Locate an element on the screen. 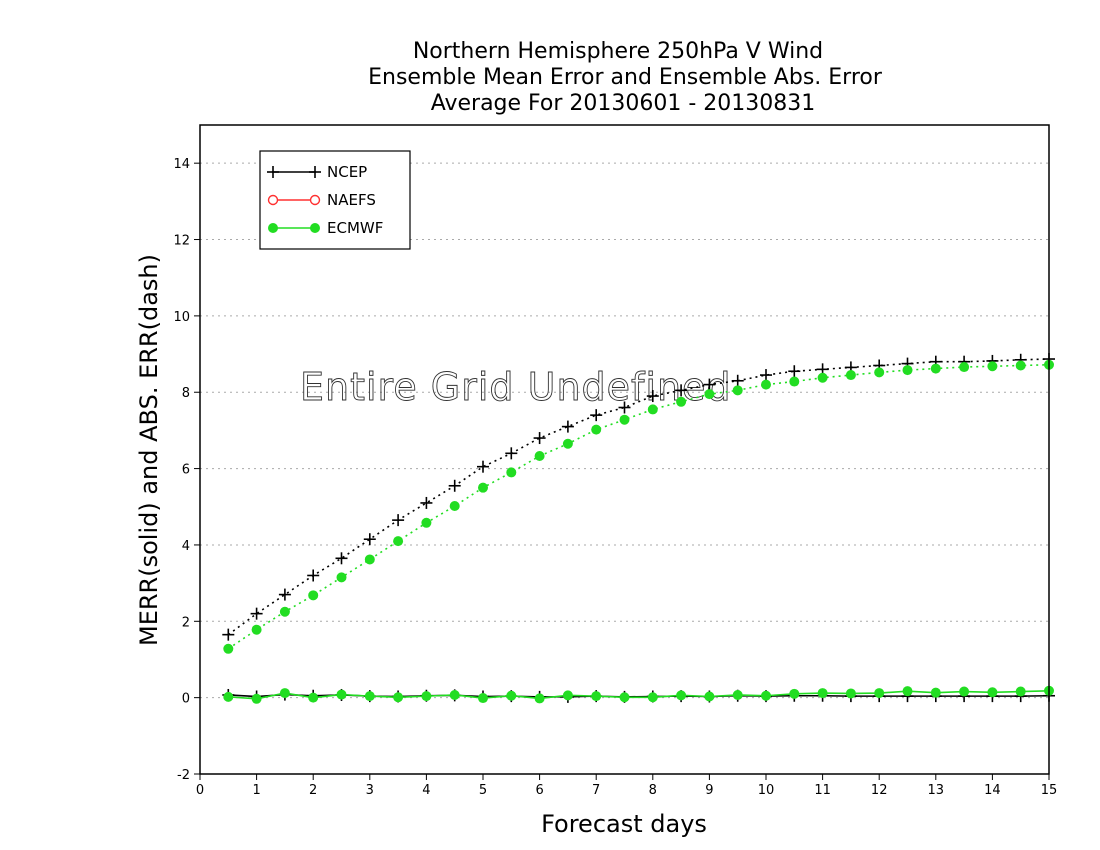 This screenshot has height=850, width=1100. x-tick-label: 4 is located at coordinates (426, 790).